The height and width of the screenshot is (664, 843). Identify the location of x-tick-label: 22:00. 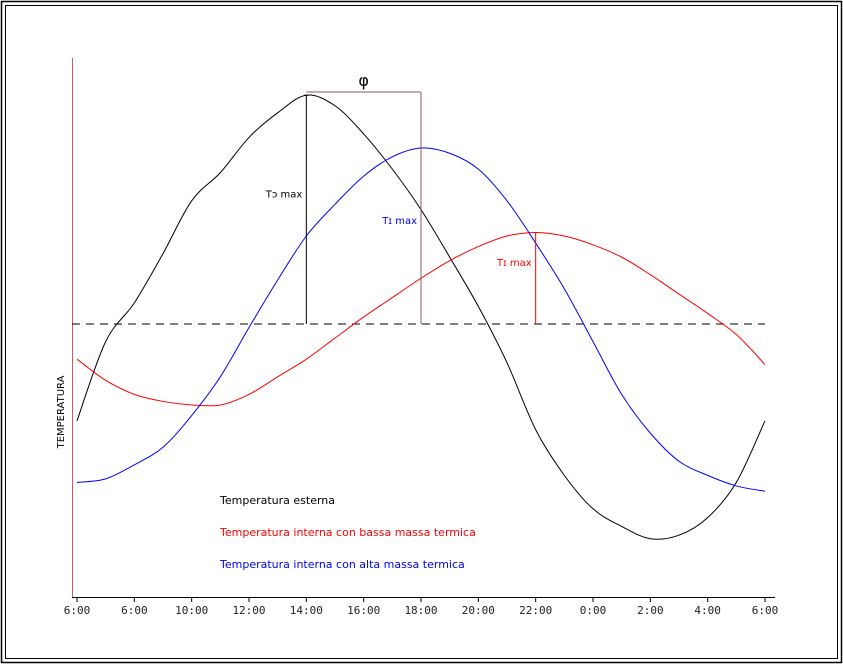
(535, 610).